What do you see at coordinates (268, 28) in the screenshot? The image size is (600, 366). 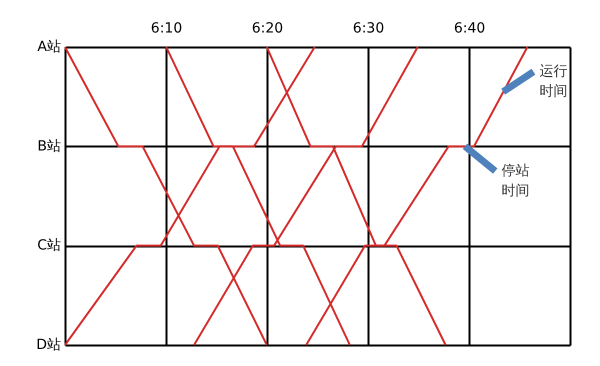 I see `x-tick-label: 6:20` at bounding box center [268, 28].